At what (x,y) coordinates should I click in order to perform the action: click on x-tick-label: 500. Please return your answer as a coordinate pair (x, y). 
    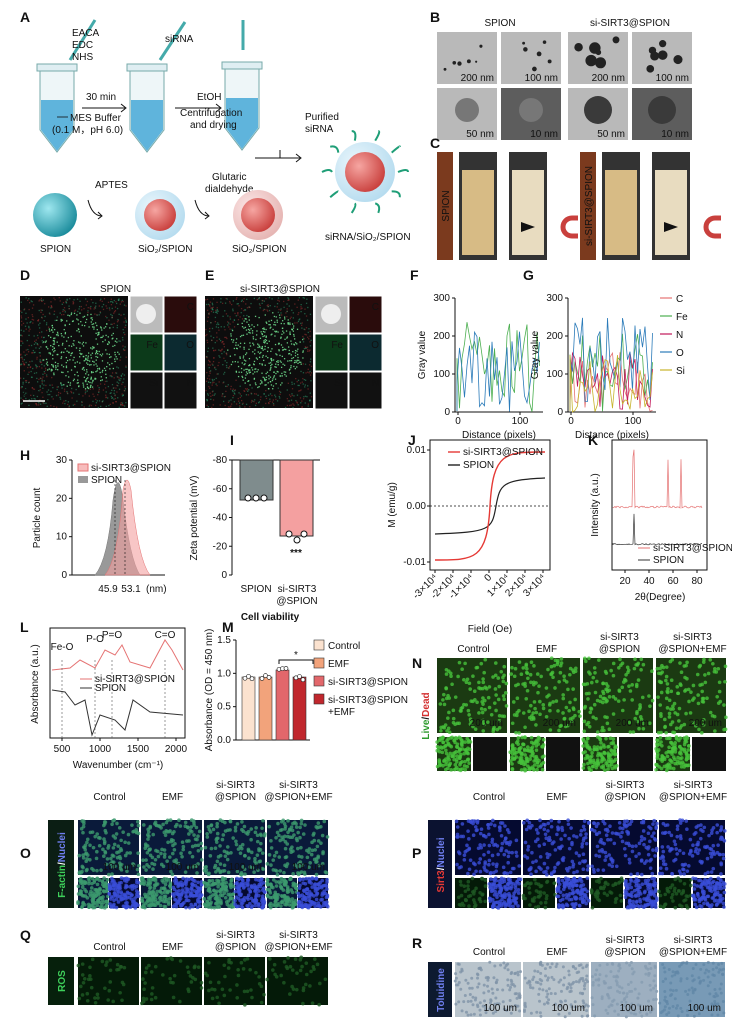
    Looking at the image, I should click on (62, 749).